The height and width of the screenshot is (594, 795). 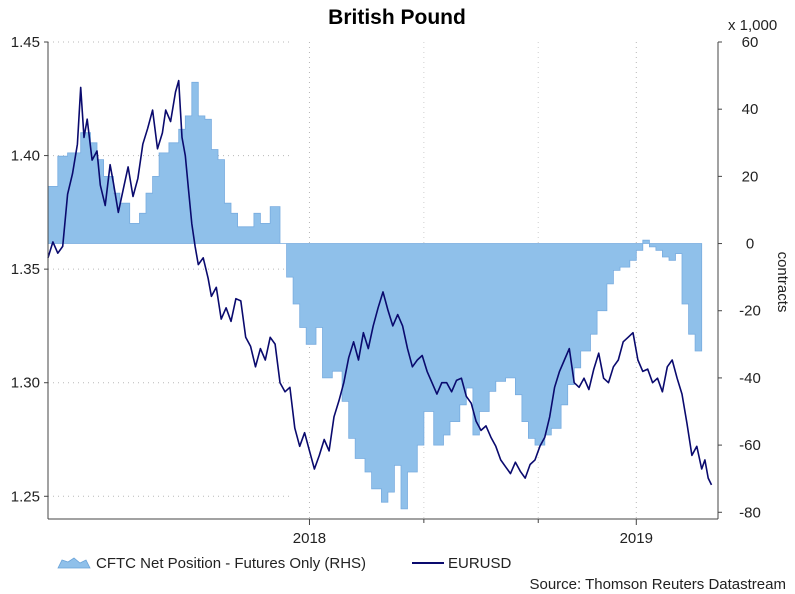 I want to click on left-tick-label: 1.25, so click(x=25, y=496).